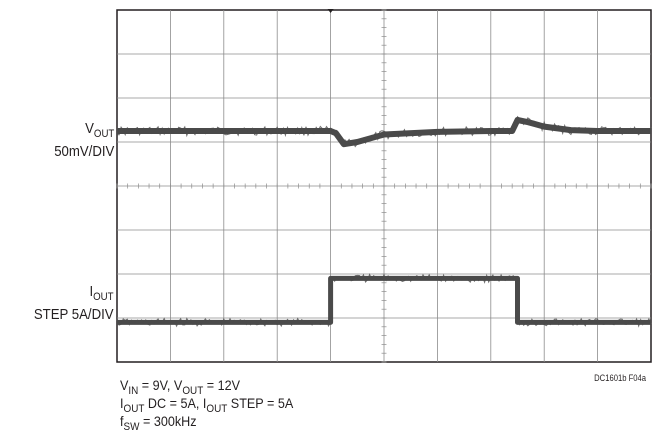  I want to click on trigger-marker, so click(330, 11).